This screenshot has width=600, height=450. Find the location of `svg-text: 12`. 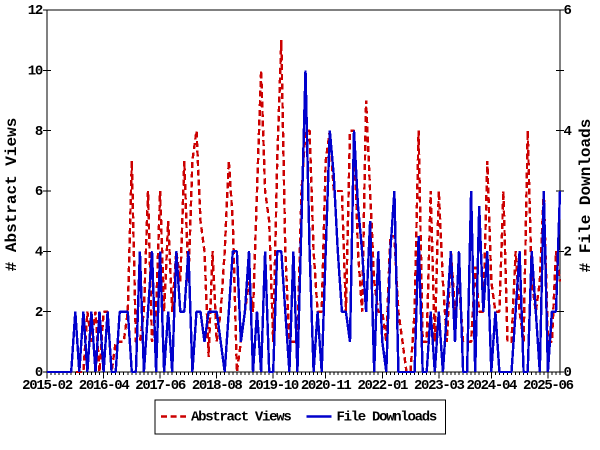

svg-text: 12 is located at coordinates (35, 11).